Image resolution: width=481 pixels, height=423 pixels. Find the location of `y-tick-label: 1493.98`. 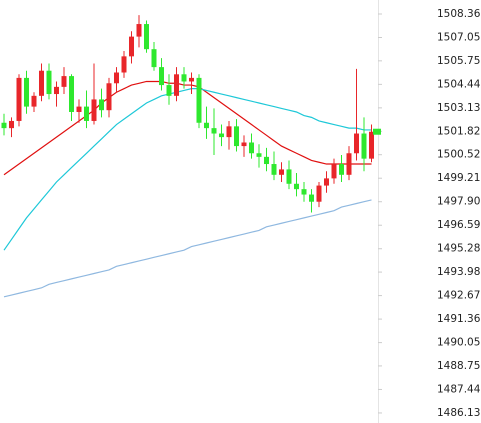

y-tick-label: 1493.98 is located at coordinates (458, 272).